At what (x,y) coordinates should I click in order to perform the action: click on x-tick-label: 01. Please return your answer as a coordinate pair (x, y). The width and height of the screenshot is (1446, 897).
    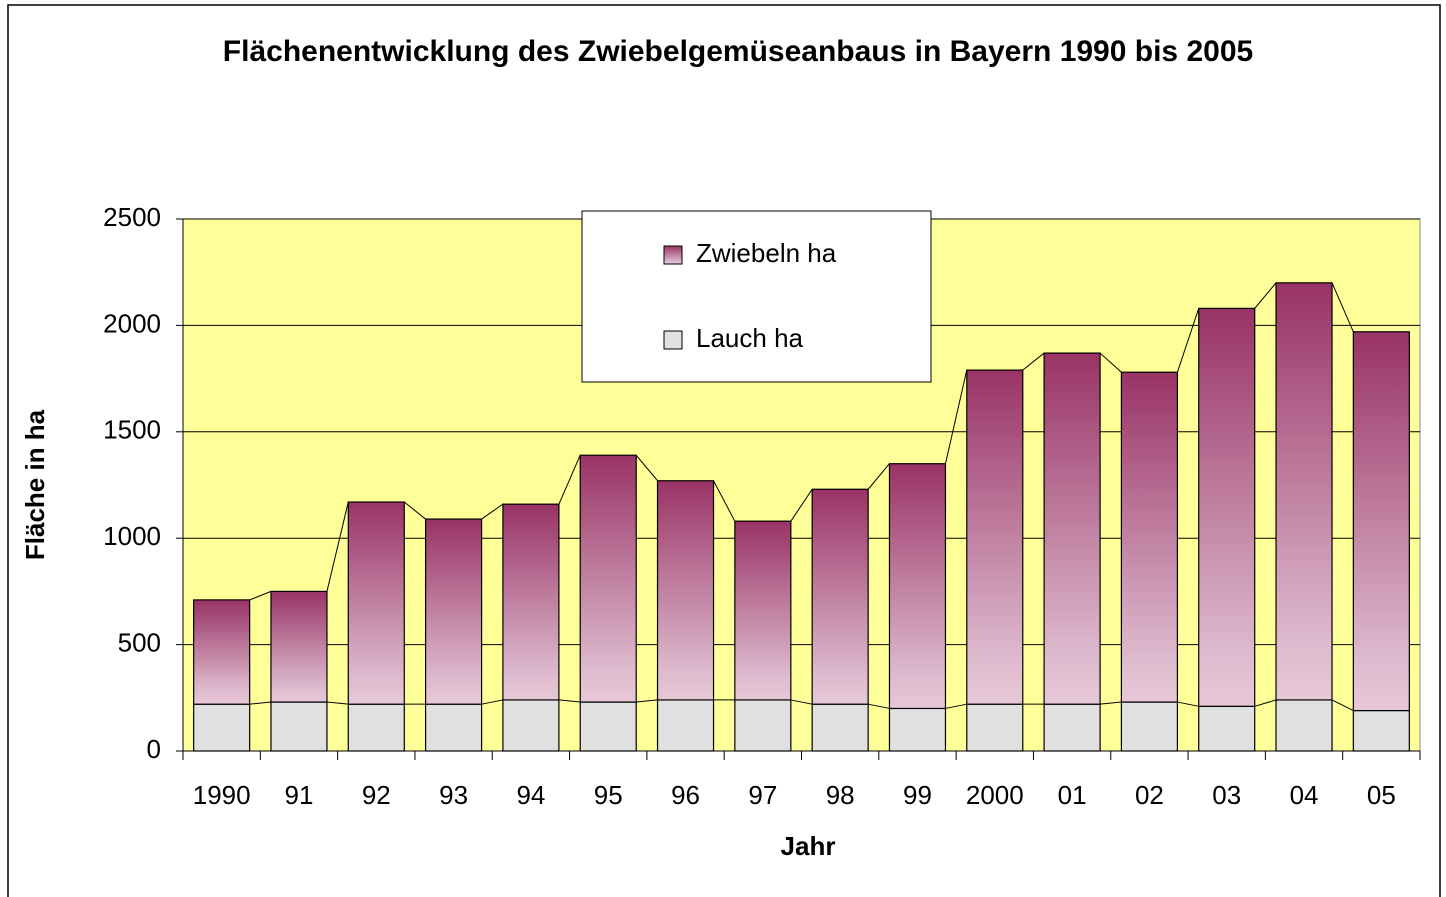
    Looking at the image, I should click on (1072, 795).